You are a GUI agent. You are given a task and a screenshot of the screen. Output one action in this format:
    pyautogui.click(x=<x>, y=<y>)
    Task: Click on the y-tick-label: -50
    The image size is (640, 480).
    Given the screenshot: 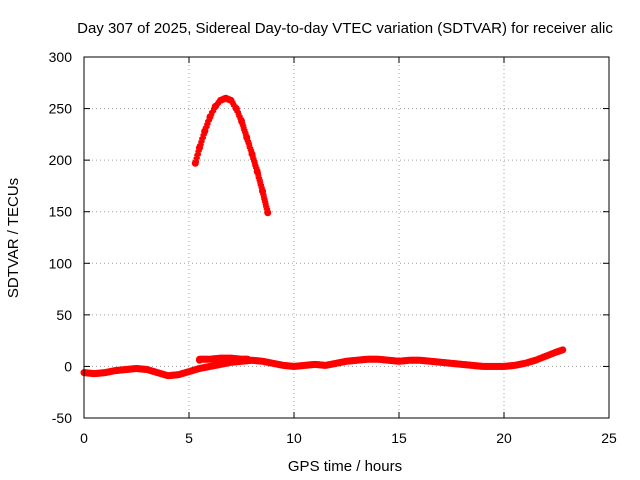 What is the action you would take?
    pyautogui.click(x=62, y=418)
    